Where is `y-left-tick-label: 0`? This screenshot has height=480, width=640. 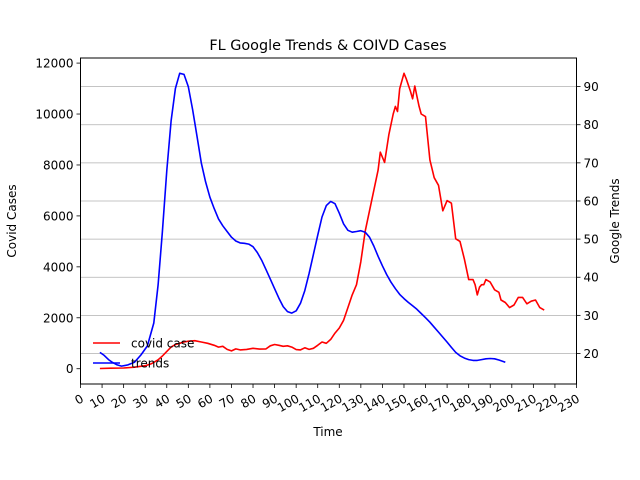
y-left-tick-label: 0 is located at coordinates (70, 369).